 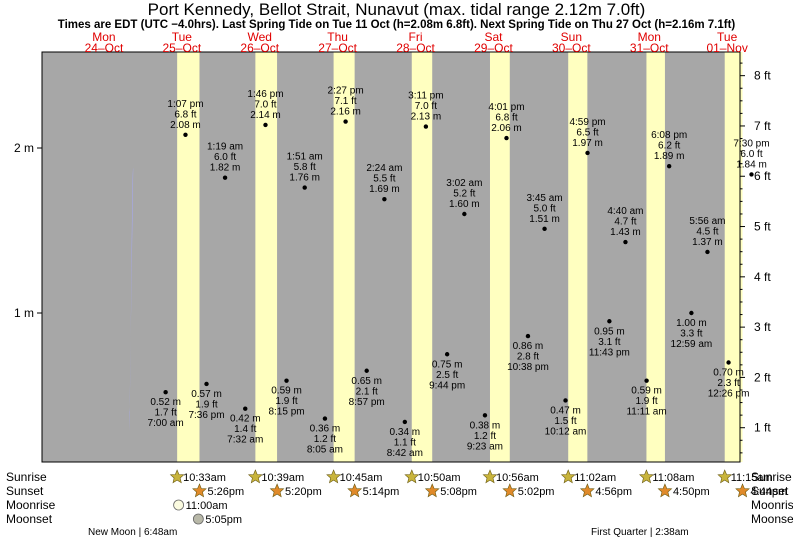 What do you see at coordinates (464, 204) in the screenshot?
I see `tide-label-high: 1.60 m` at bounding box center [464, 204].